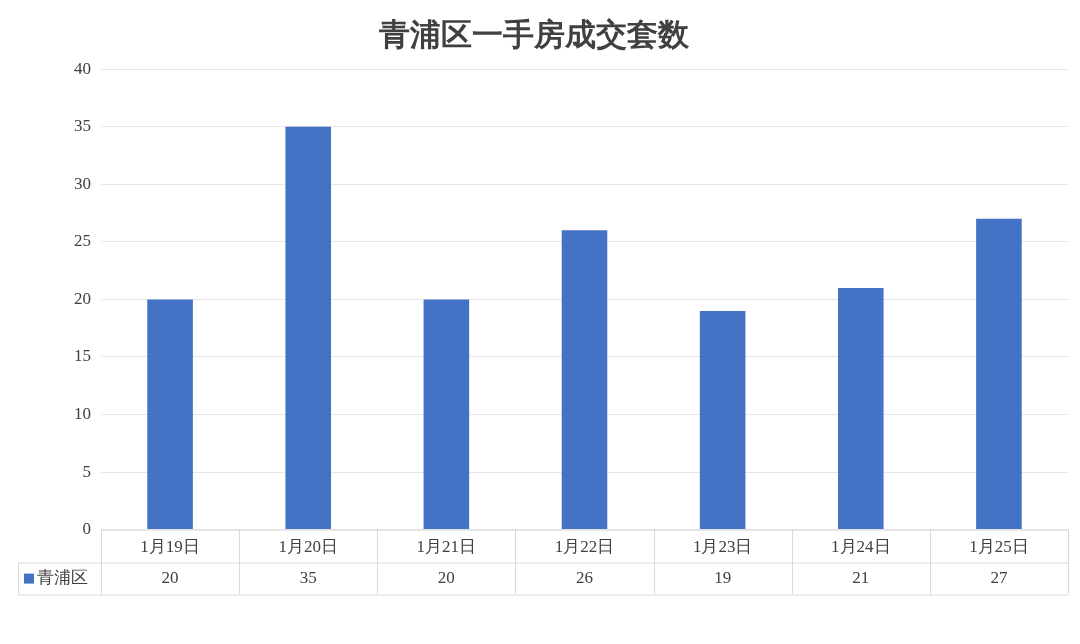 The height and width of the screenshot is (644, 1080). I want to click on data-label: 35, so click(308, 578).